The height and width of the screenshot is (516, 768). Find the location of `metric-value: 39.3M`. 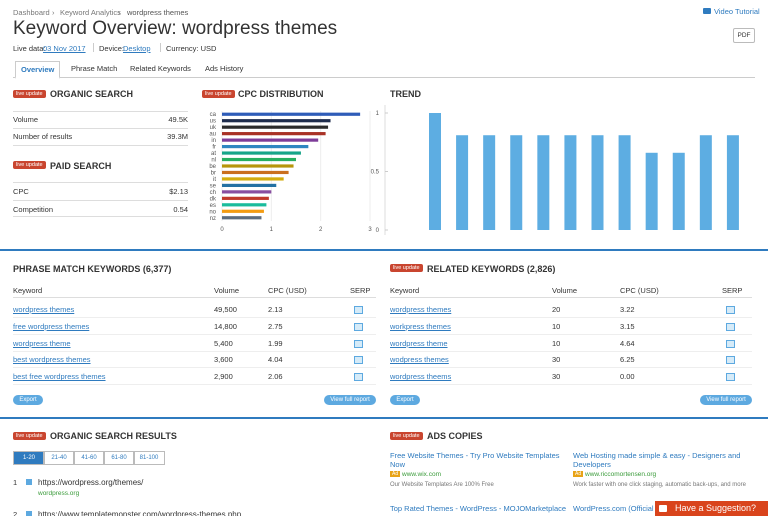

metric-value: 39.3M is located at coordinates (177, 136).